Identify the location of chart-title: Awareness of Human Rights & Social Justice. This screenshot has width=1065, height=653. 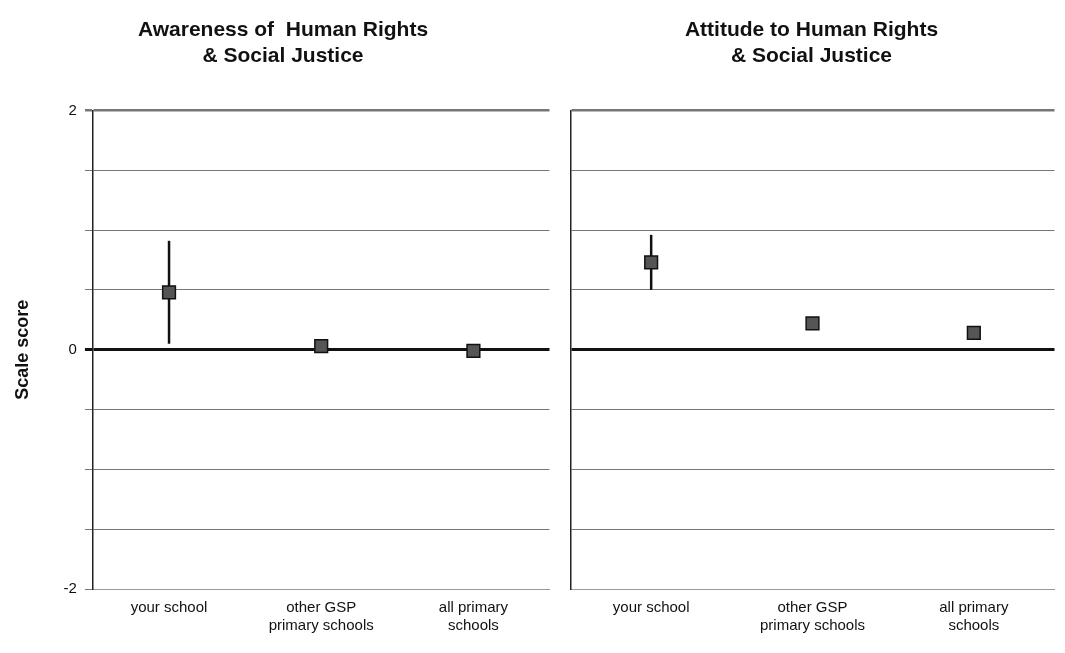
(283, 41).